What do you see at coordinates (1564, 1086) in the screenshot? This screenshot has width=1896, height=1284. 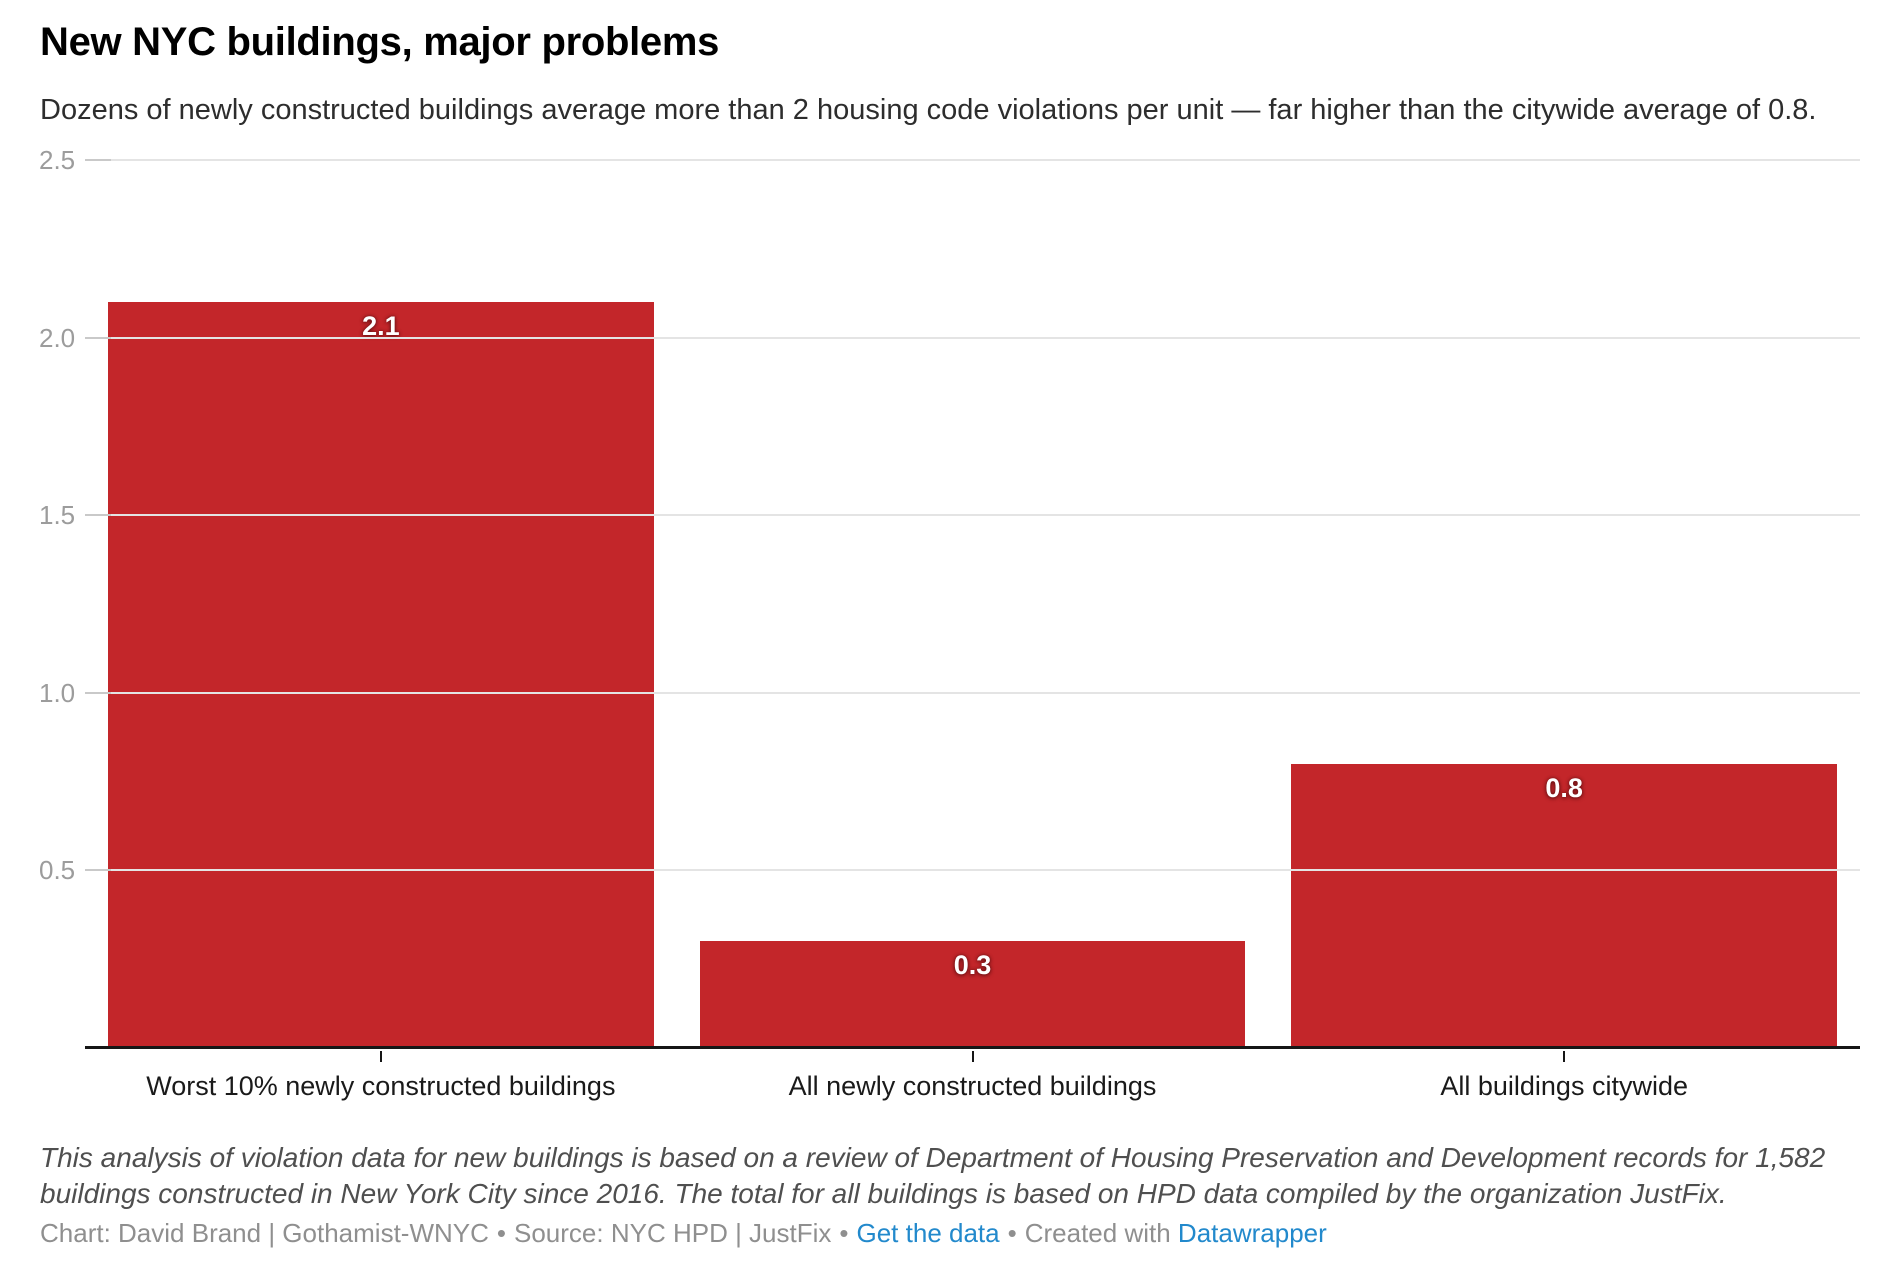 I see `x-axis-label: All buildings citywide` at bounding box center [1564, 1086].